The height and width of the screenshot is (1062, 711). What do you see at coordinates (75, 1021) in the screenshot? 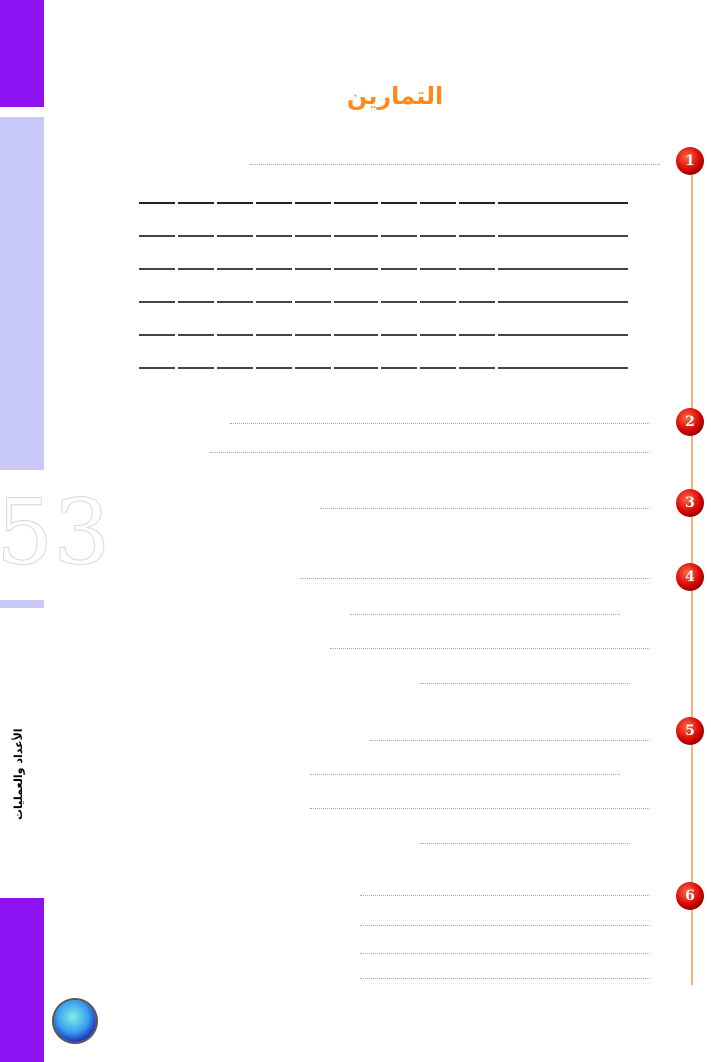
I see `orb-icon` at bounding box center [75, 1021].